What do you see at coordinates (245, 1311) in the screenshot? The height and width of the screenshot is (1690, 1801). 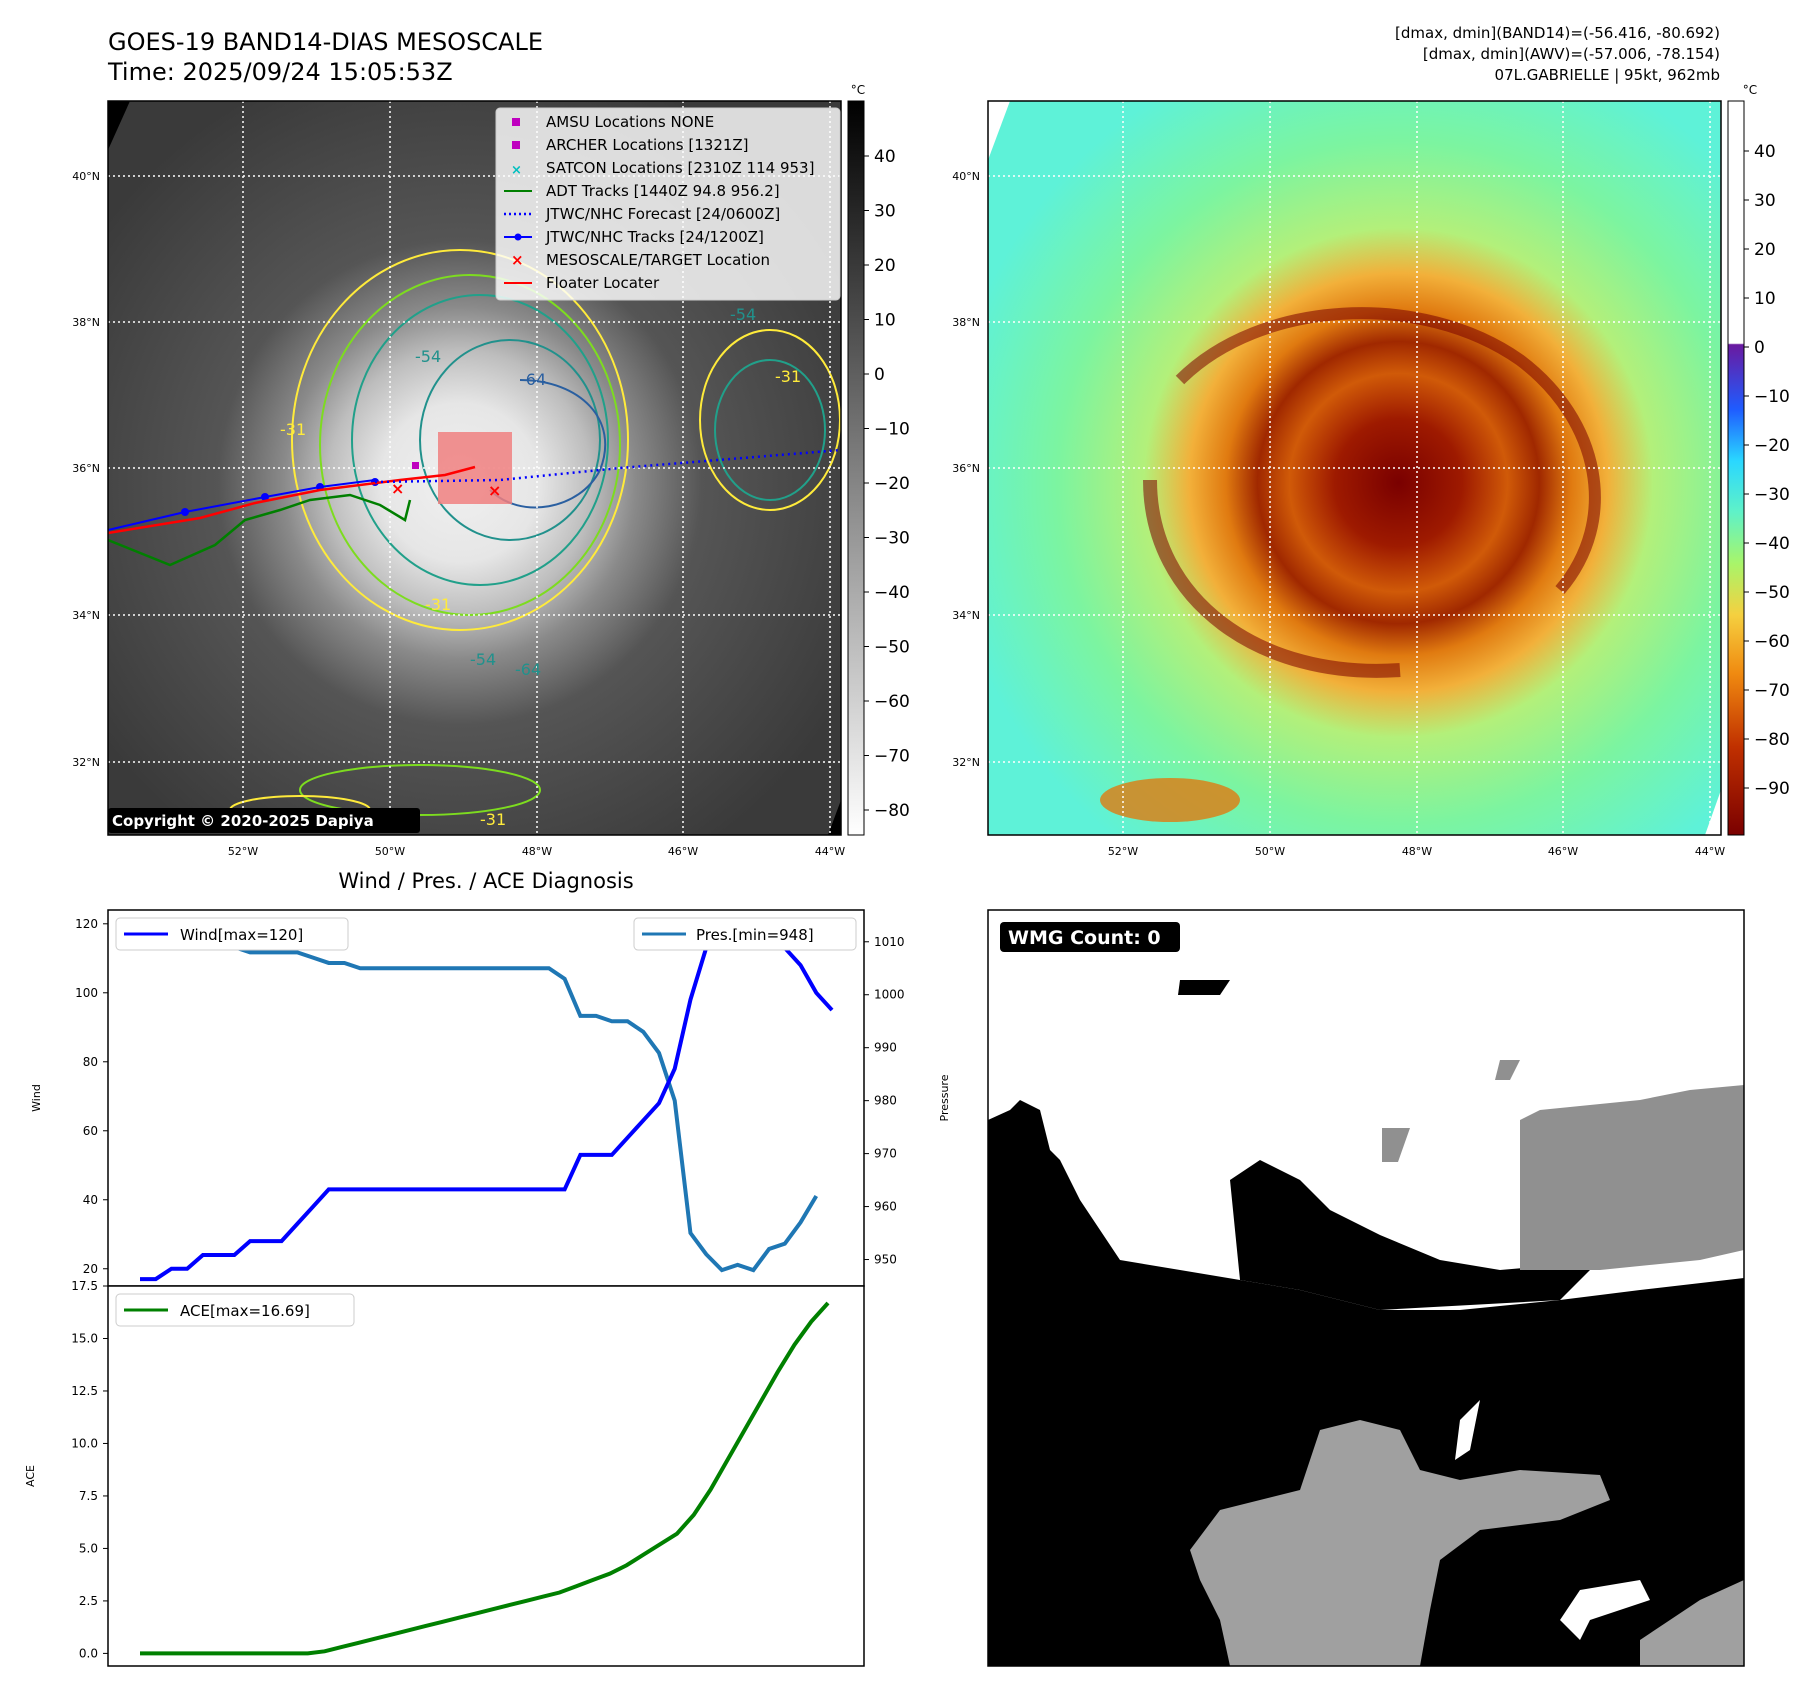 I see `ace-legend-label: ACE[max=16.69]` at bounding box center [245, 1311].